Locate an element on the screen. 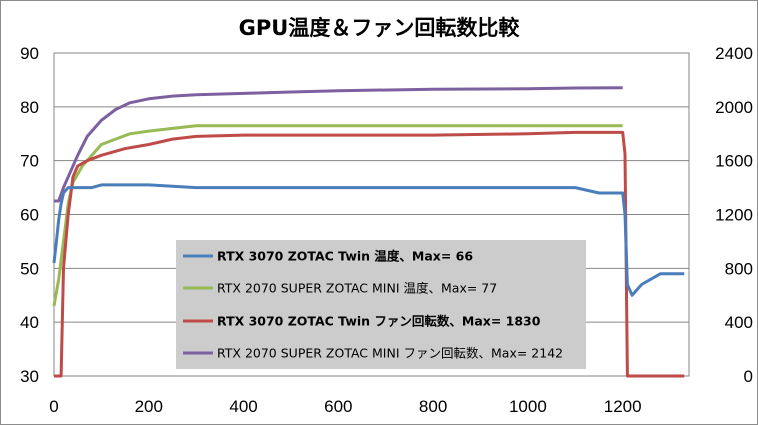  y-tick-label: 80 is located at coordinates (29, 107).